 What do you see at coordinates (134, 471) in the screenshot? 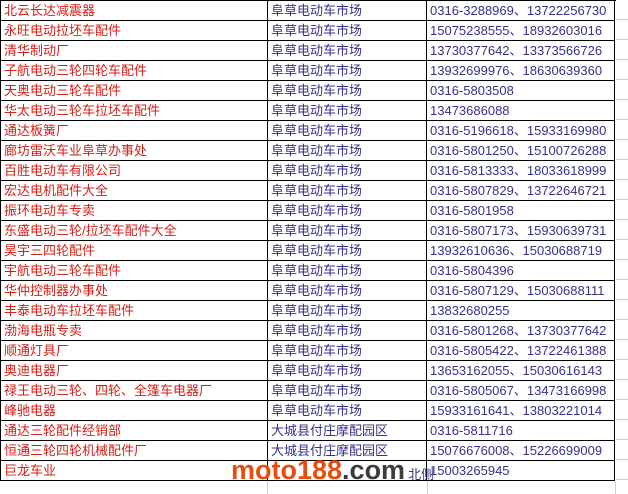
I see `company-name-cell: 巨龙车业` at bounding box center [134, 471].